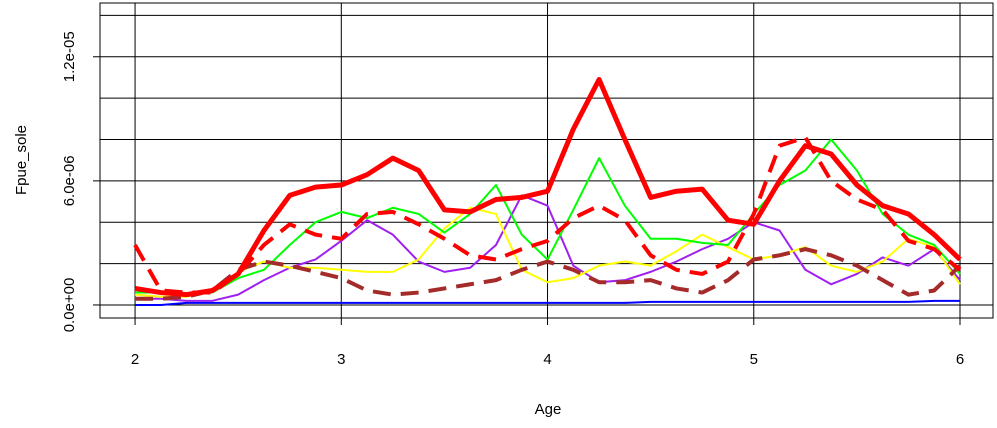 The width and height of the screenshot is (997, 428). I want to click on y-tick-label: 1.2e-05, so click(69, 56).